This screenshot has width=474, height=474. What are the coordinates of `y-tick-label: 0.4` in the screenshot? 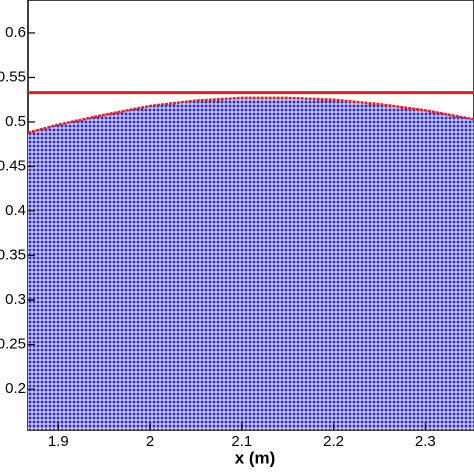 It's located at (15, 210).